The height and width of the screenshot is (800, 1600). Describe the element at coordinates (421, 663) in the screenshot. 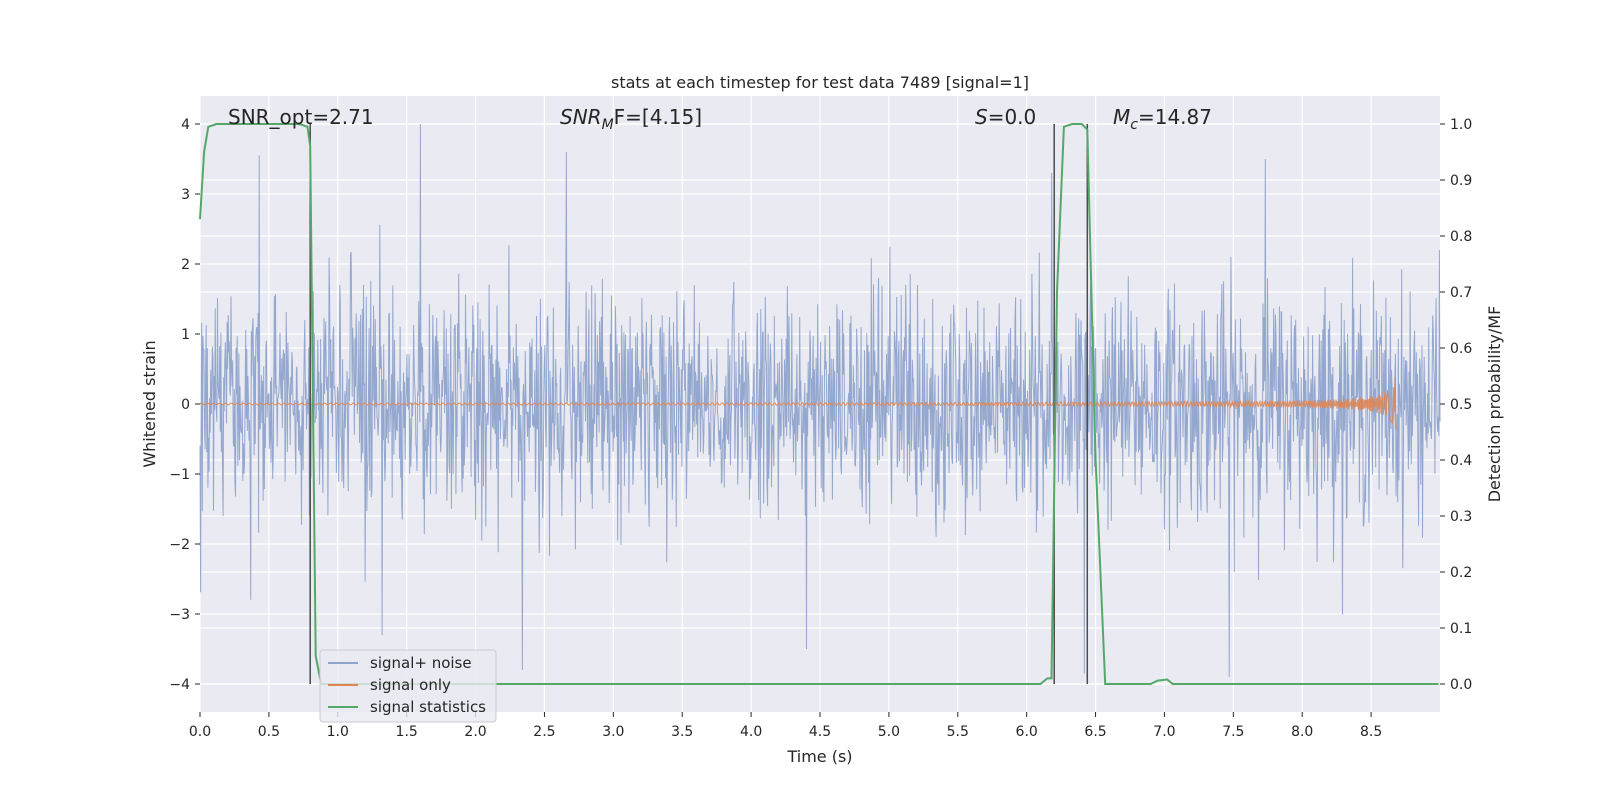

I see `legend-label-signal-noise: signal+ noise` at that location.